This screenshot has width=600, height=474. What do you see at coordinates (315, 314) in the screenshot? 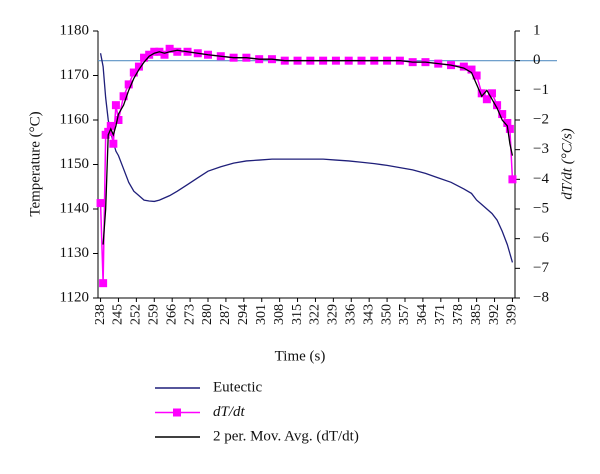
I see `x-tick-label: 322` at bounding box center [315, 314].